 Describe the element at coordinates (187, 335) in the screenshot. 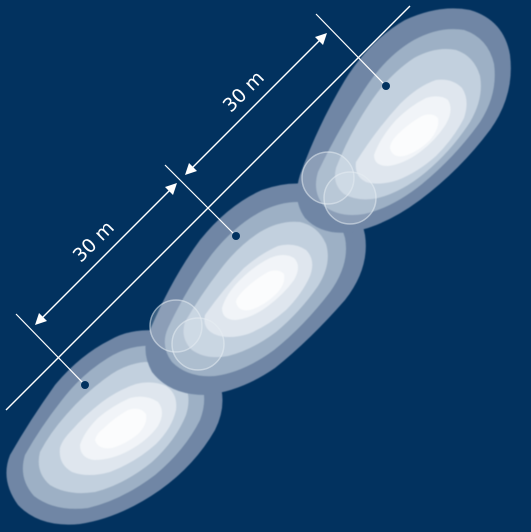

I see `overlap-zone-lower` at that location.